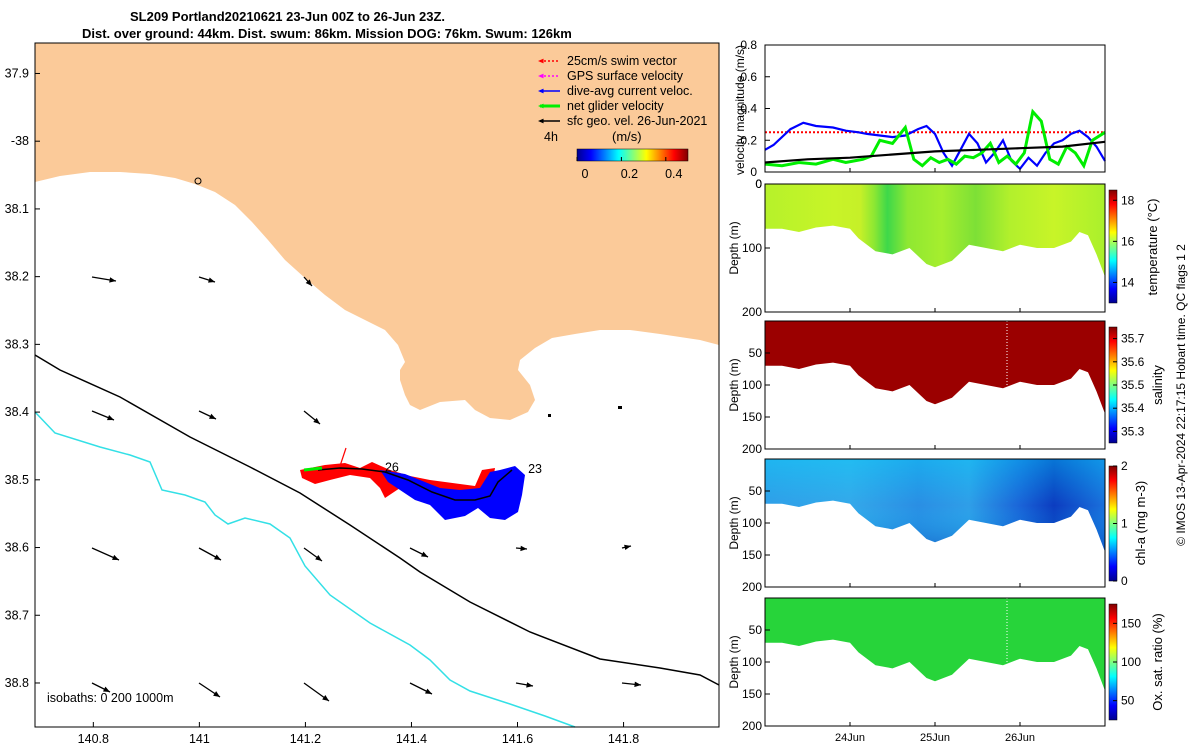 The image size is (1200, 750). Describe the element at coordinates (517, 739) in the screenshot. I see `map-x-tick-label: 141.6` at that location.